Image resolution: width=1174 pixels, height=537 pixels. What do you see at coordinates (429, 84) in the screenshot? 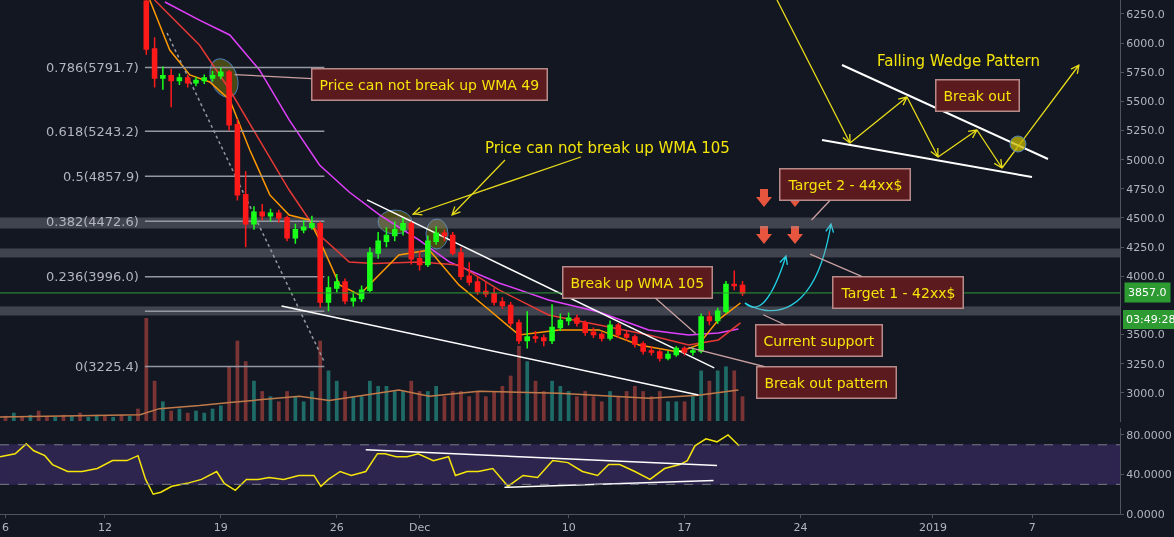
I see `annotation: Price can not break up WMA 49` at bounding box center [429, 84].